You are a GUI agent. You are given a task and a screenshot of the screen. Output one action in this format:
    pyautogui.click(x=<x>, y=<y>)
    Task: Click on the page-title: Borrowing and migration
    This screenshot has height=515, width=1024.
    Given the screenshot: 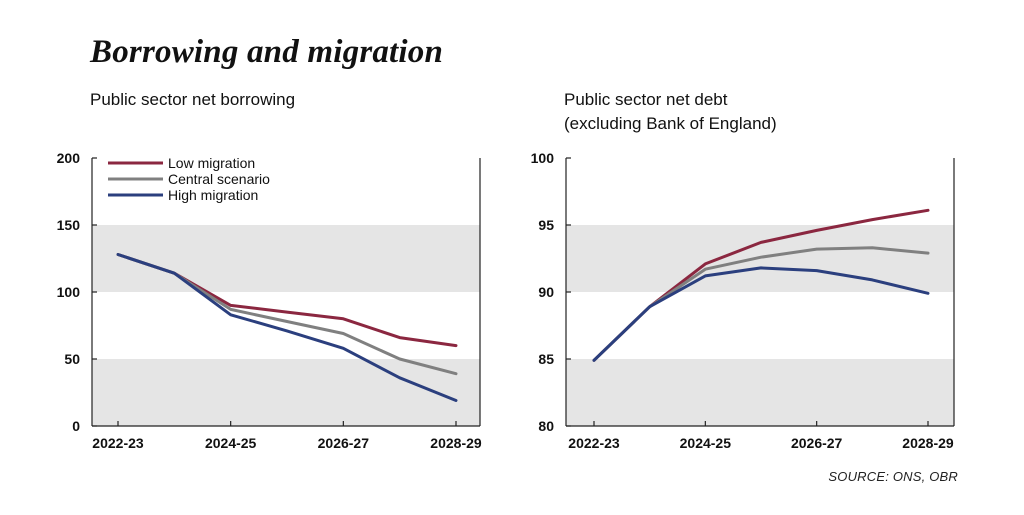 What is the action you would take?
    pyautogui.click(x=267, y=52)
    